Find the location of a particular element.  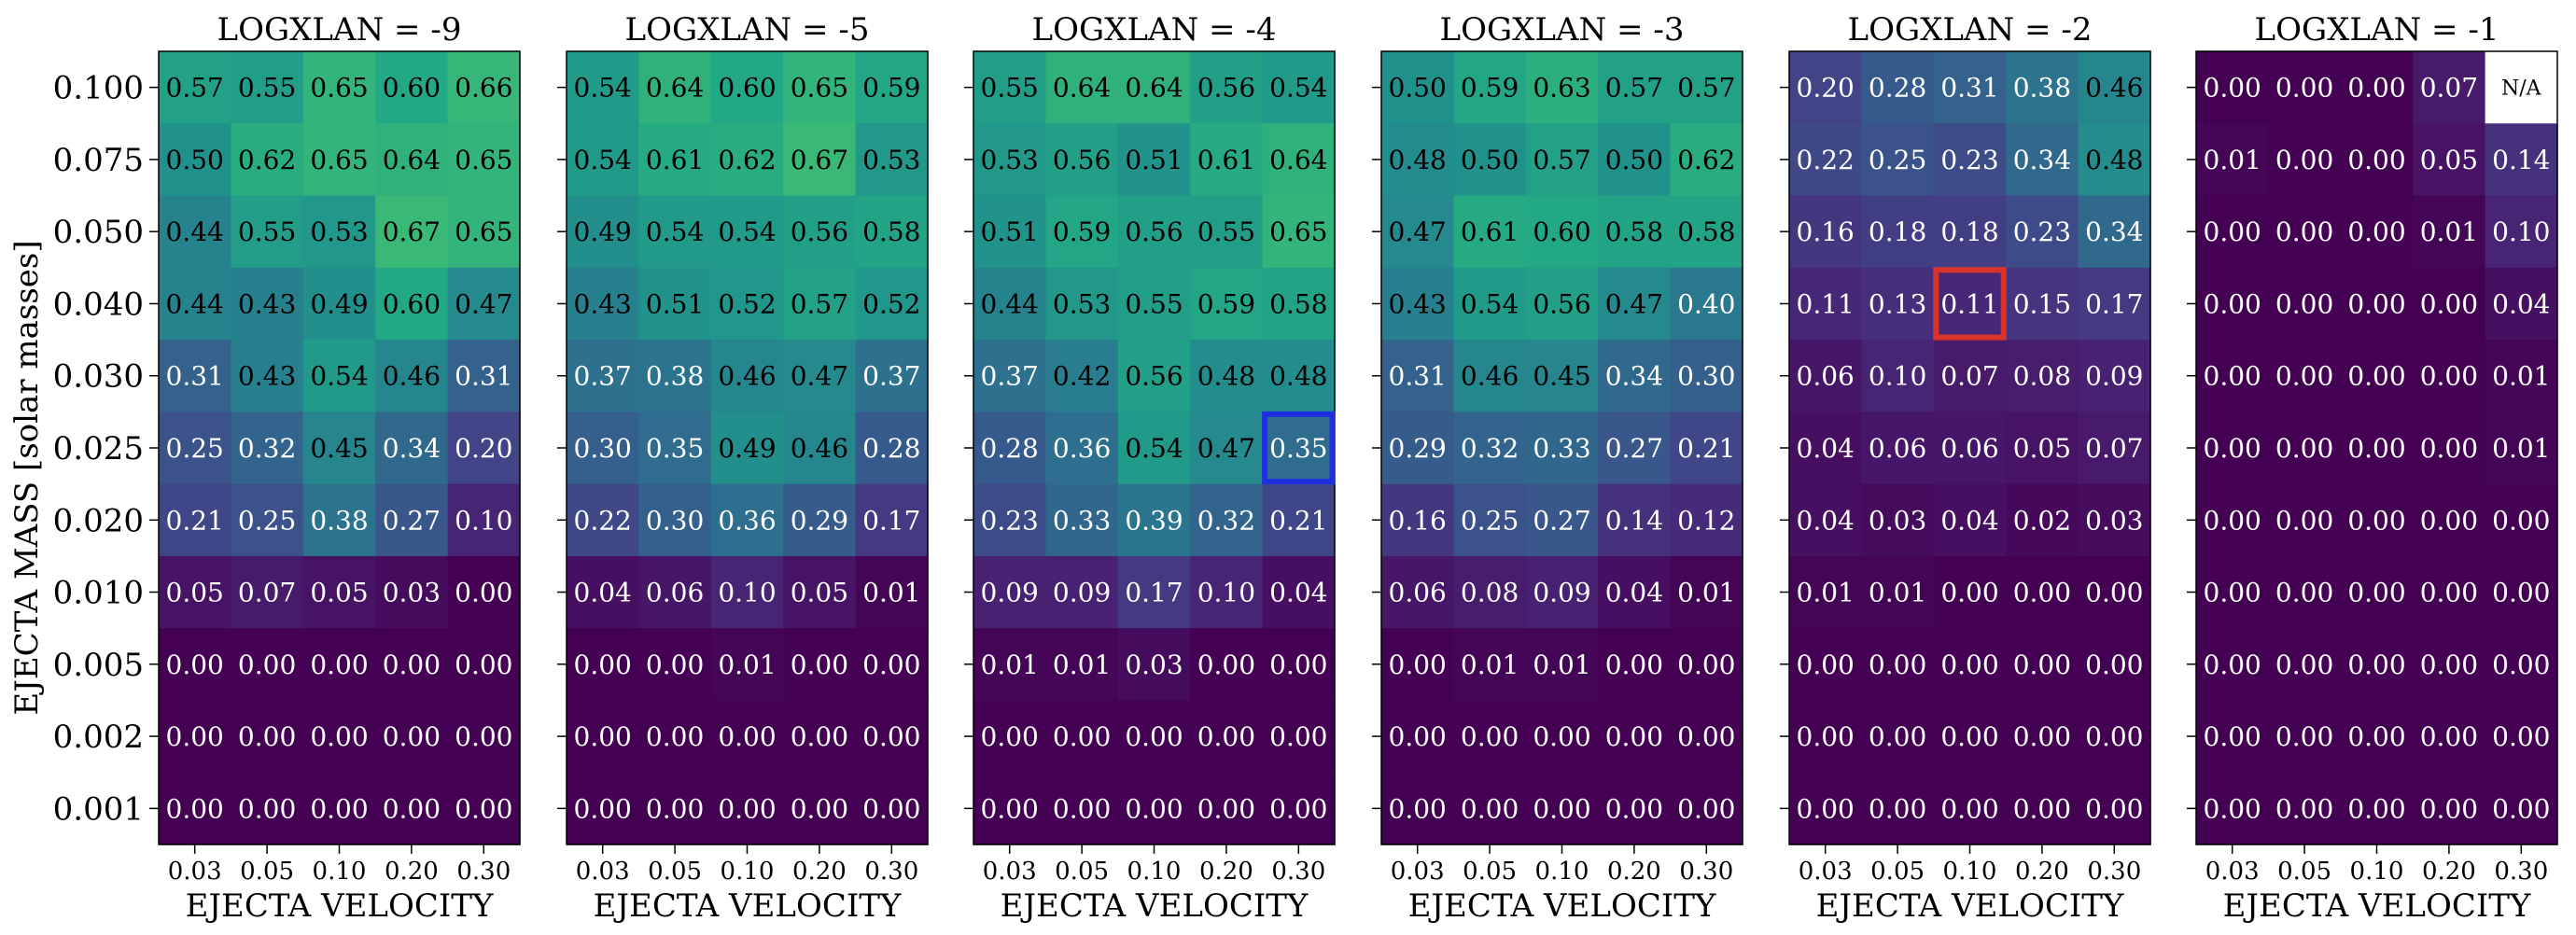

panel-title: LOGXLAN = -1 is located at coordinates (2377, 30).